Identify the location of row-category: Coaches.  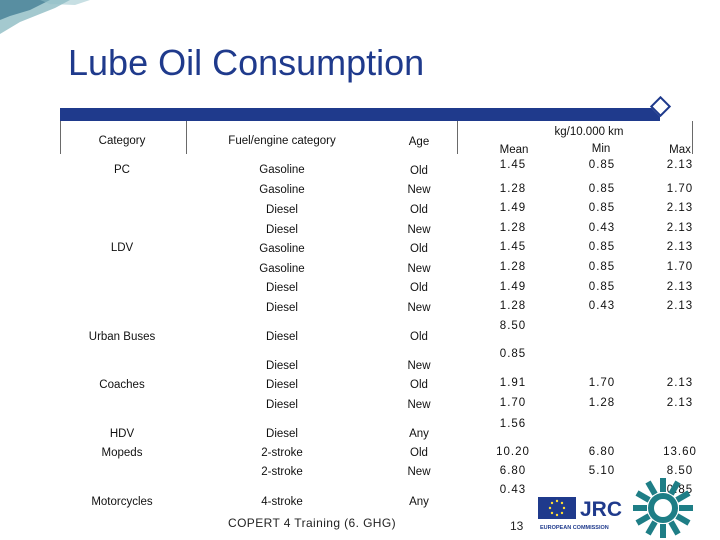
(122, 385).